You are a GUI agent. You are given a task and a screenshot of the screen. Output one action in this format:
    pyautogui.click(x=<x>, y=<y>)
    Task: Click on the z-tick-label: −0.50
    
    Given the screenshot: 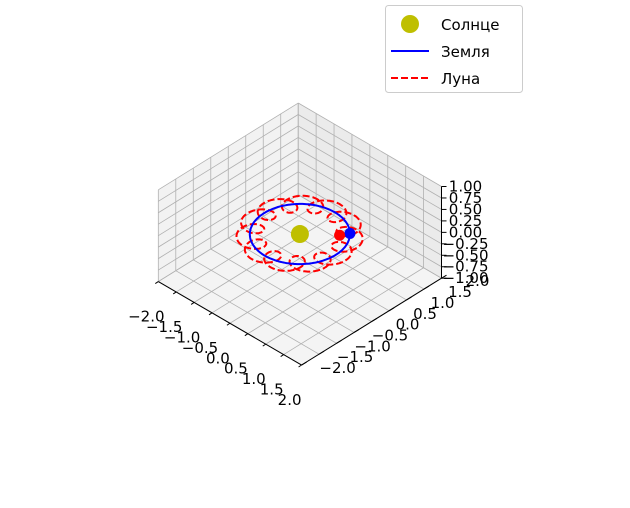 What is the action you would take?
    pyautogui.click(x=466, y=255)
    